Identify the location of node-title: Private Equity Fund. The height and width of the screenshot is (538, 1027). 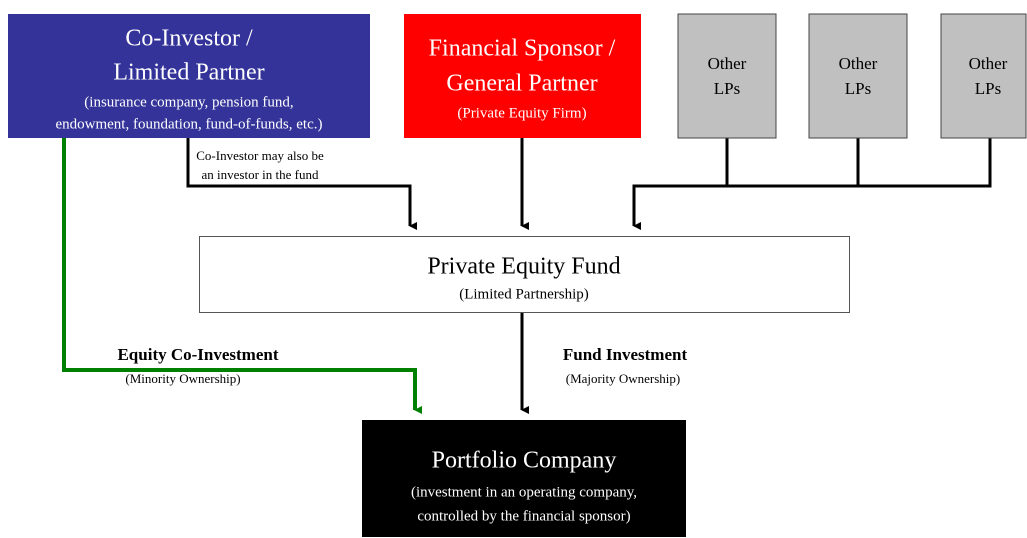
(523, 267).